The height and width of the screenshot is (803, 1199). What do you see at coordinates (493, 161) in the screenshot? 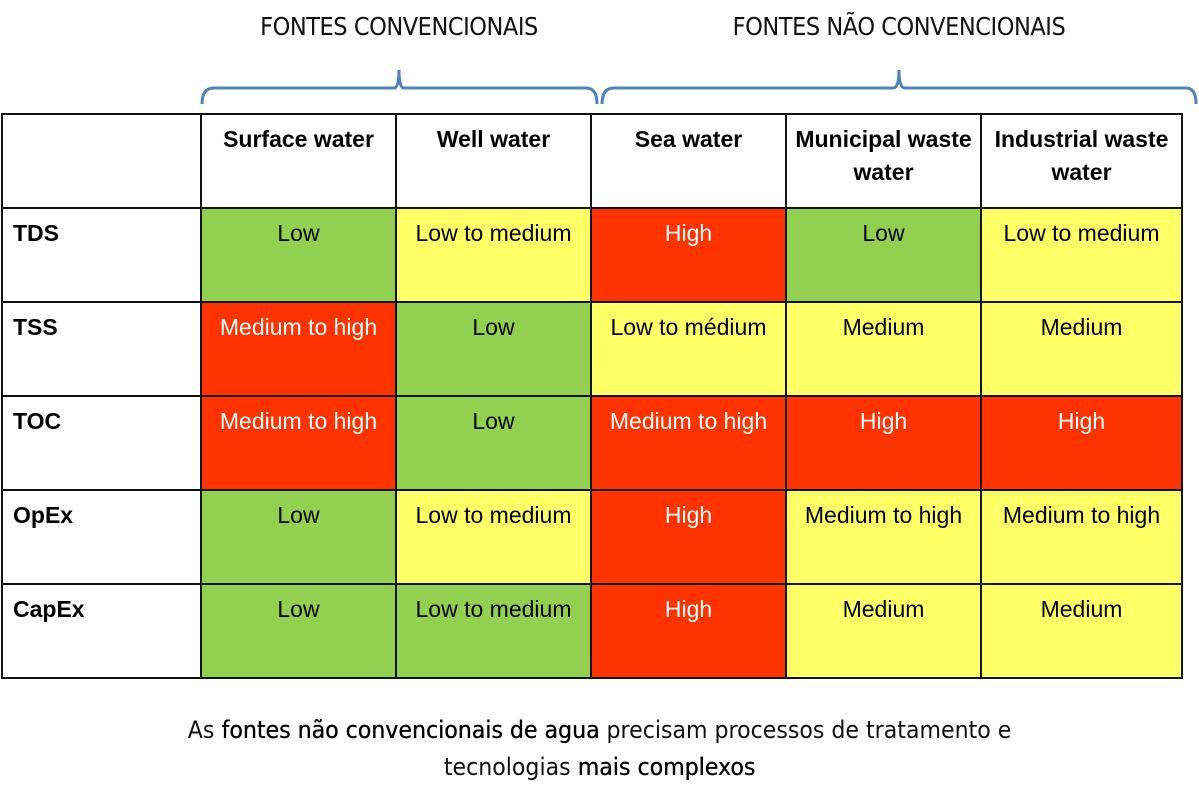
I see `column-header: Well water` at bounding box center [493, 161].